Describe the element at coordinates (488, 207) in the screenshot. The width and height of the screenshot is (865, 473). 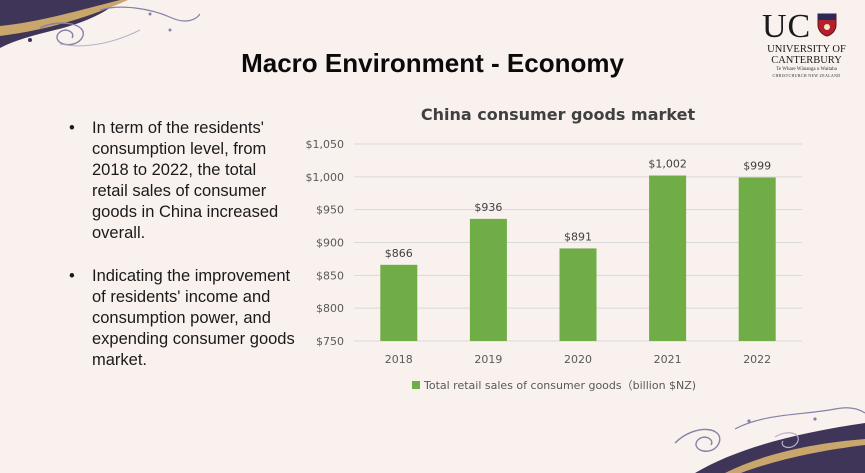
I see `data-label: $936` at that location.